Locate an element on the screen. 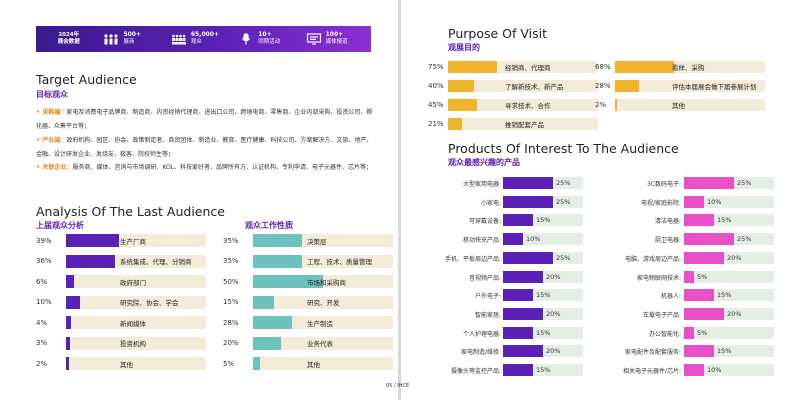 The image size is (800, 400). bar-row: 10% 研究院、协会、学会 is located at coordinates (161, 302).